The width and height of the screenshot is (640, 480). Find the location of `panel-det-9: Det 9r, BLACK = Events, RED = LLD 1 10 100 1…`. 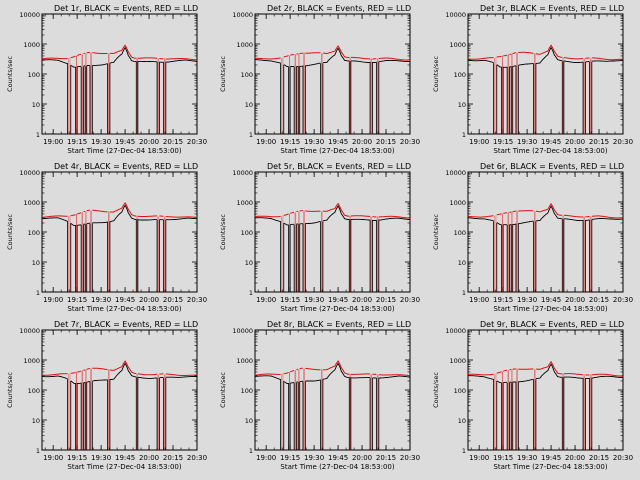

panel-det-9: Det 9r, BLACK = Events, RED = LLD 1 10 100 1… is located at coordinates (532, 395).